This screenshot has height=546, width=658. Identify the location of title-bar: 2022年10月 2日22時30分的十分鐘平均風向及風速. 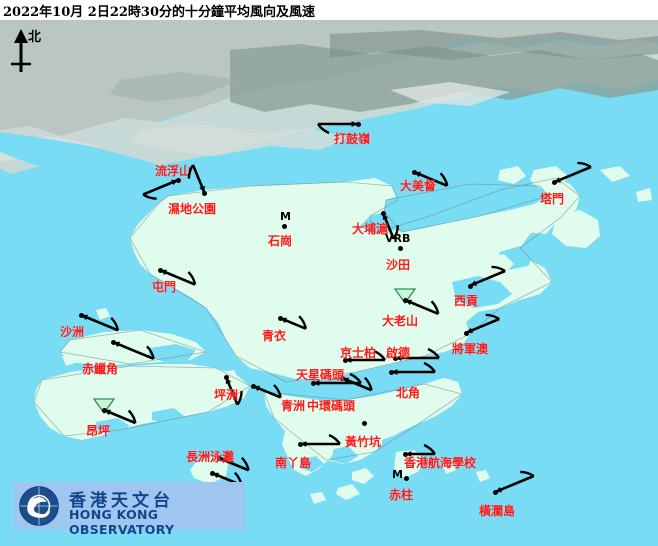
(329, 10).